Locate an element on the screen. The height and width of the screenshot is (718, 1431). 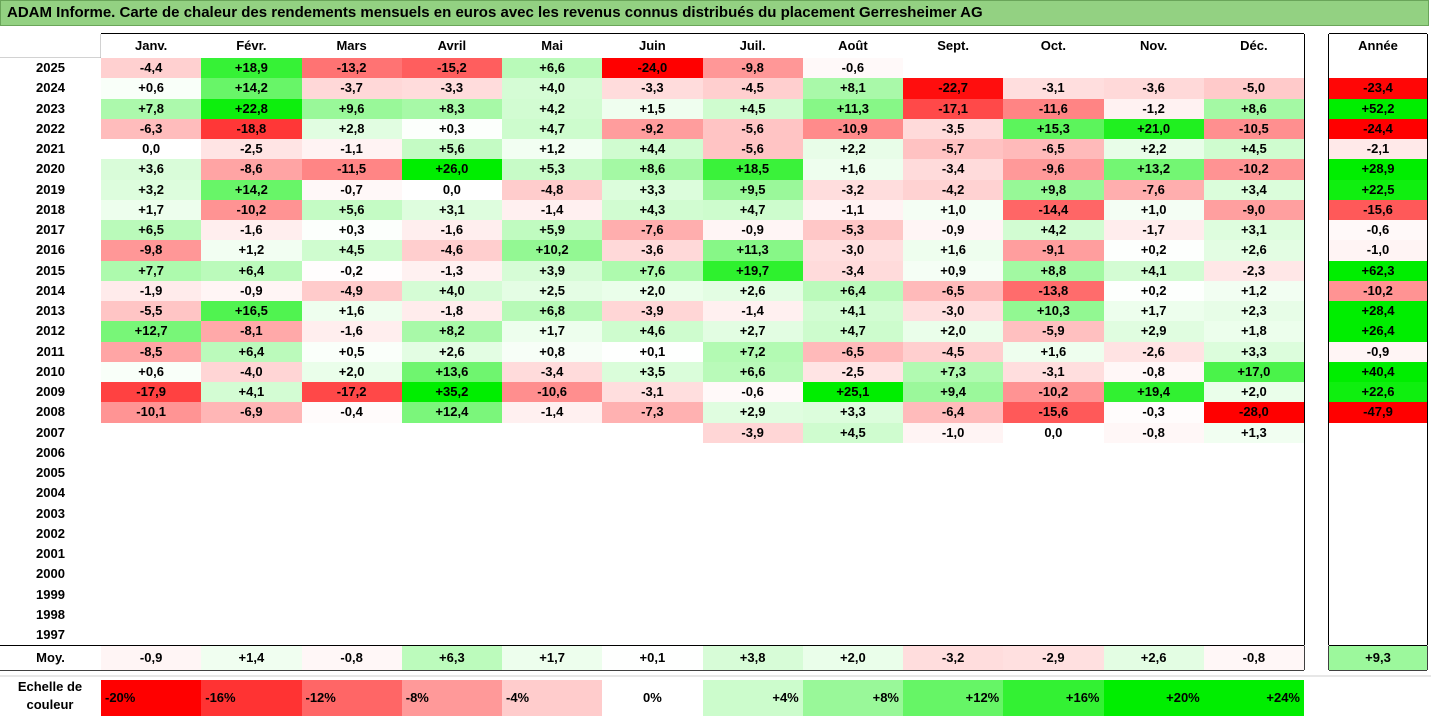
heatmap-cell: +10,2 is located at coordinates (552, 250).